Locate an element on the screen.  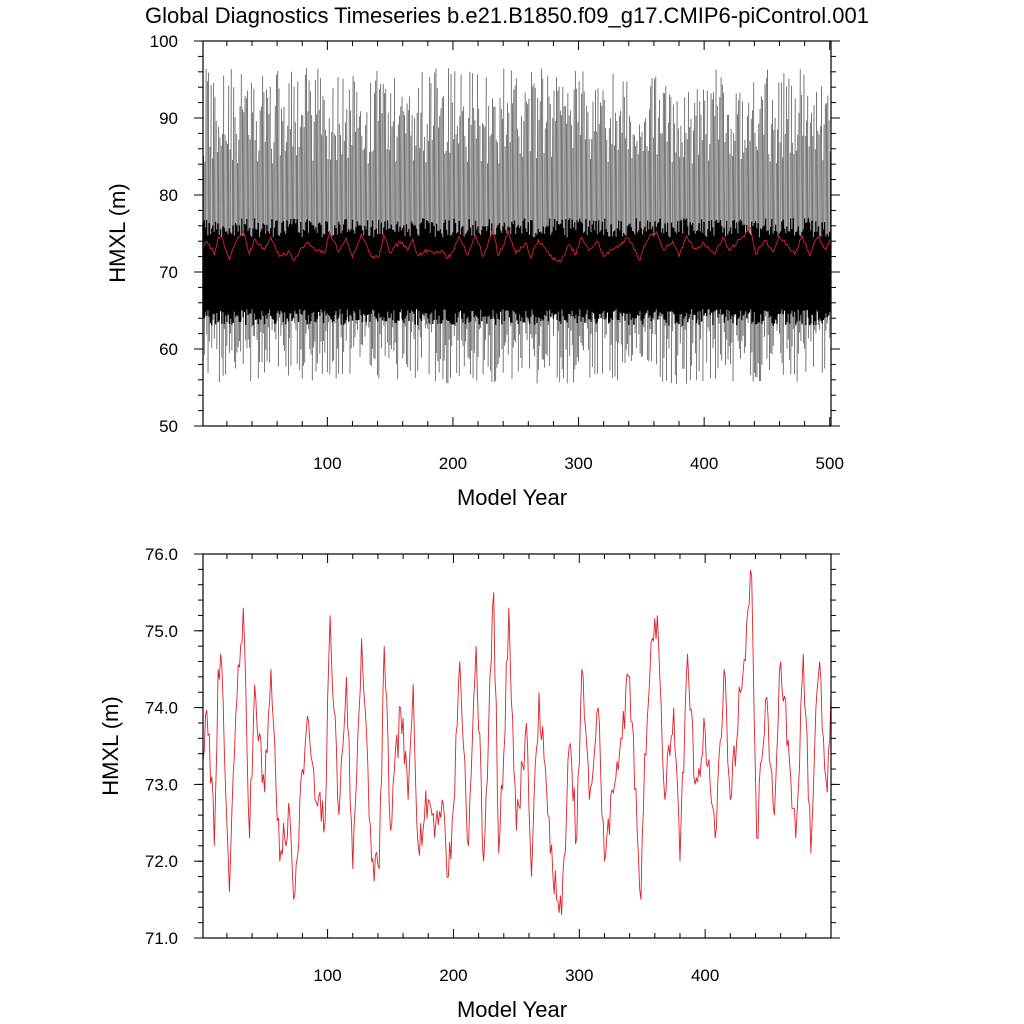
bottom-y-tick-label: 75.0 is located at coordinates (161, 631).